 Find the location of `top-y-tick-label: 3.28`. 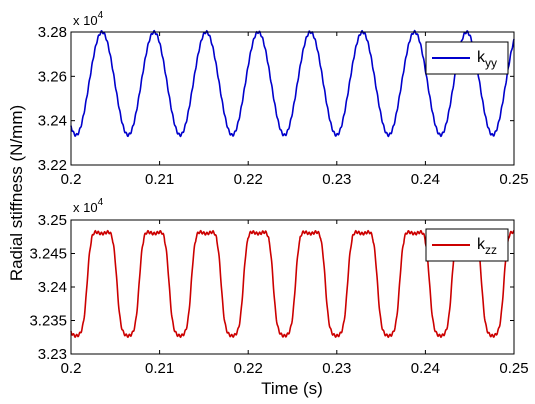

top-y-tick-label: 3.28 is located at coordinates (52, 32).